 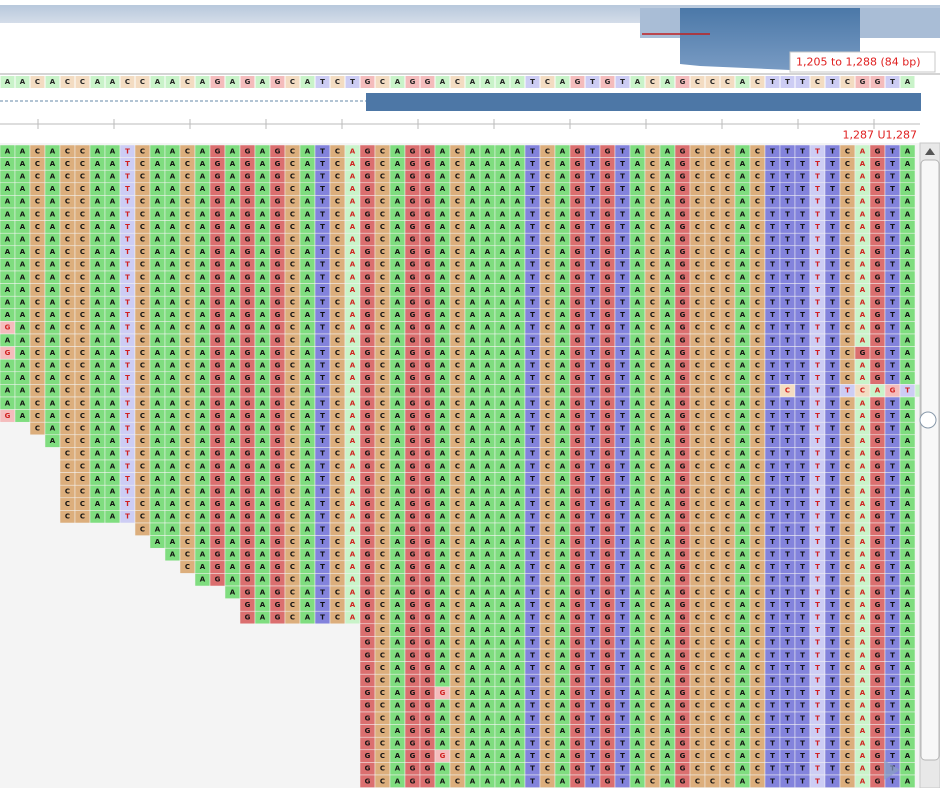 What do you see at coordinates (127, 82) in the screenshot?
I see `reference-base: C` at bounding box center [127, 82].